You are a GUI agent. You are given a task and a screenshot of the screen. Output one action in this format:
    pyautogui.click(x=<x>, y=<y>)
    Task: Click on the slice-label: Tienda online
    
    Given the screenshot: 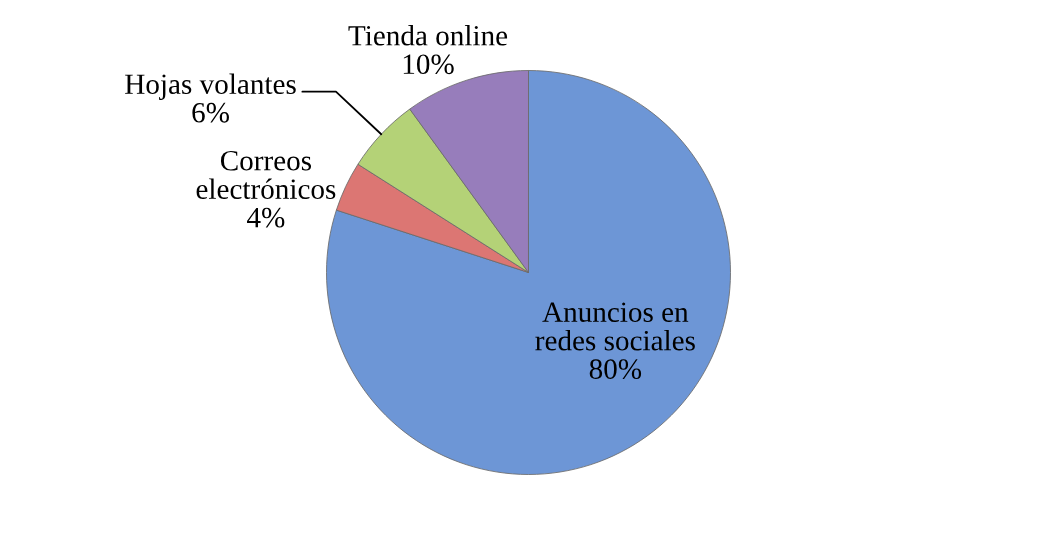 What is the action you would take?
    pyautogui.click(x=428, y=35)
    